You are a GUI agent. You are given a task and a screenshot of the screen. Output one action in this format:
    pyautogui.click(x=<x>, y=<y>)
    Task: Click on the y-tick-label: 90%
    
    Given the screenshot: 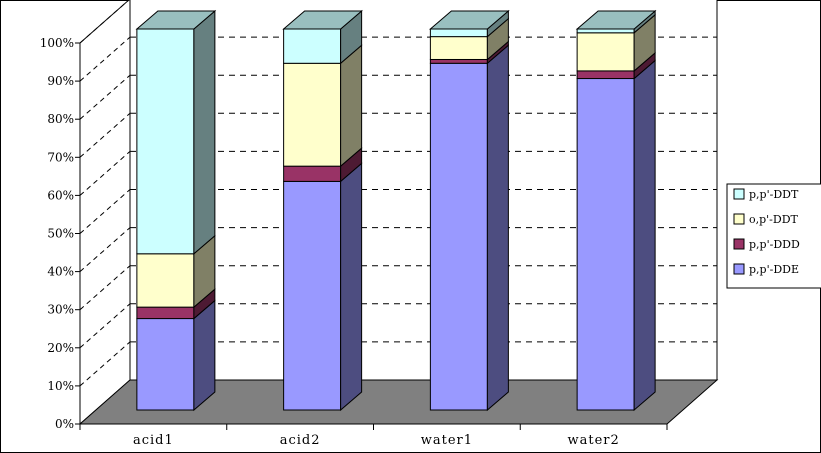 What is the action you would take?
    pyautogui.click(x=60, y=81)
    